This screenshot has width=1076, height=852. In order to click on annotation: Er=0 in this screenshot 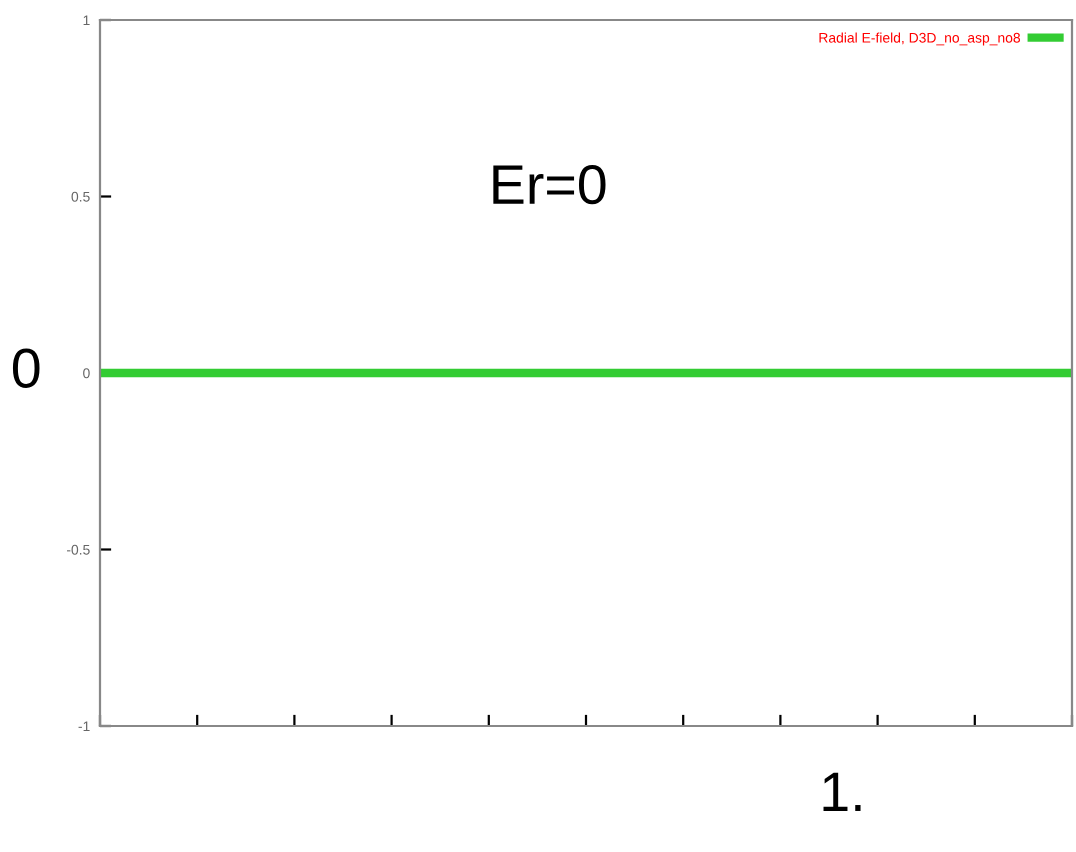, I will do `click(549, 185)`.